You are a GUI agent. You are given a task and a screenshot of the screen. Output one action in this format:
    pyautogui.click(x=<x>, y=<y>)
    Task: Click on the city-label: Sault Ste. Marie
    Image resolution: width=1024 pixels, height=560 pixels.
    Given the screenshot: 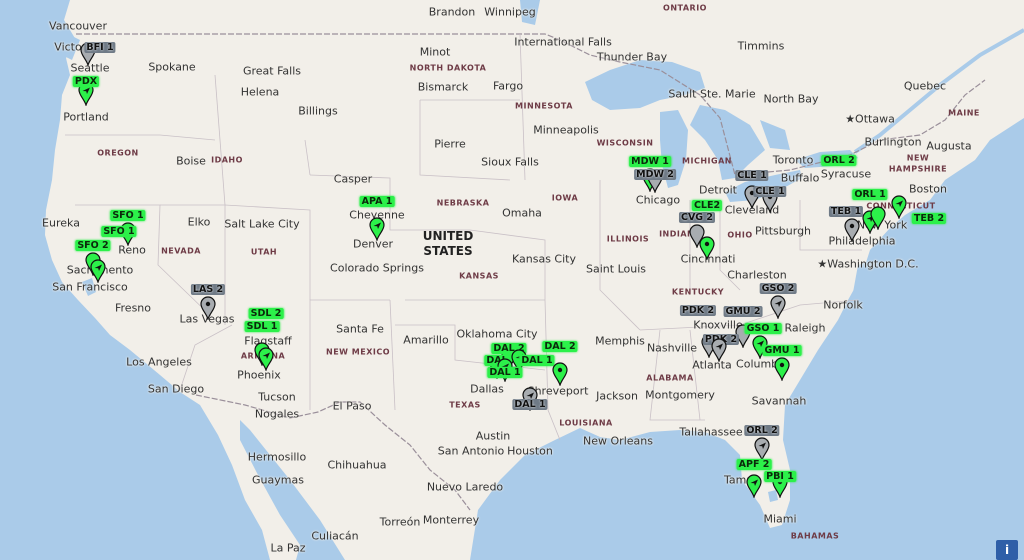 What is the action you would take?
    pyautogui.click(x=712, y=94)
    